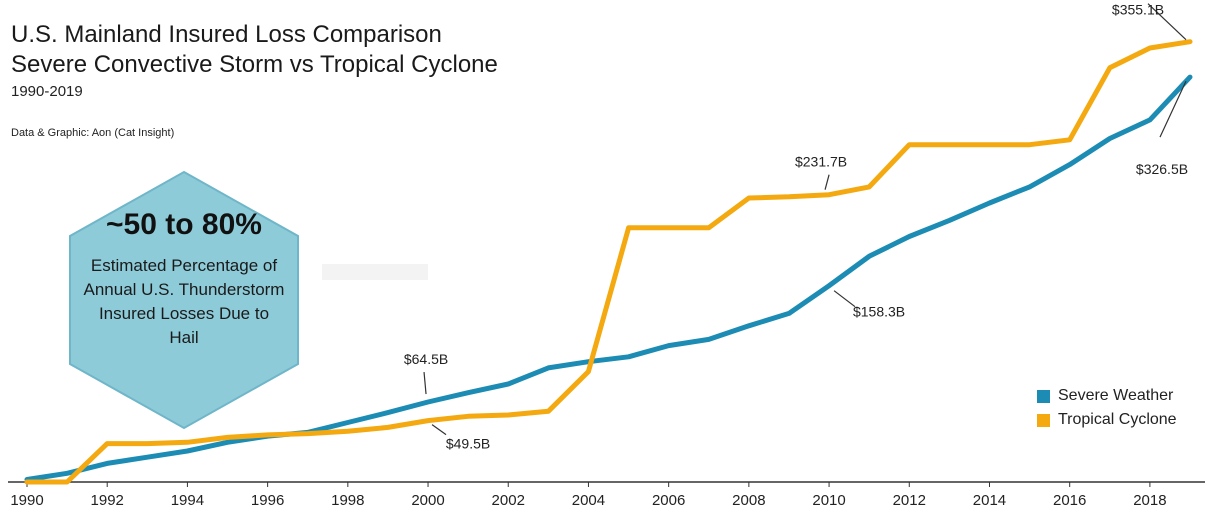 This screenshot has width=1221, height=519. What do you see at coordinates (879, 312) in the screenshot?
I see `annotation-label: $158.3B` at bounding box center [879, 312].